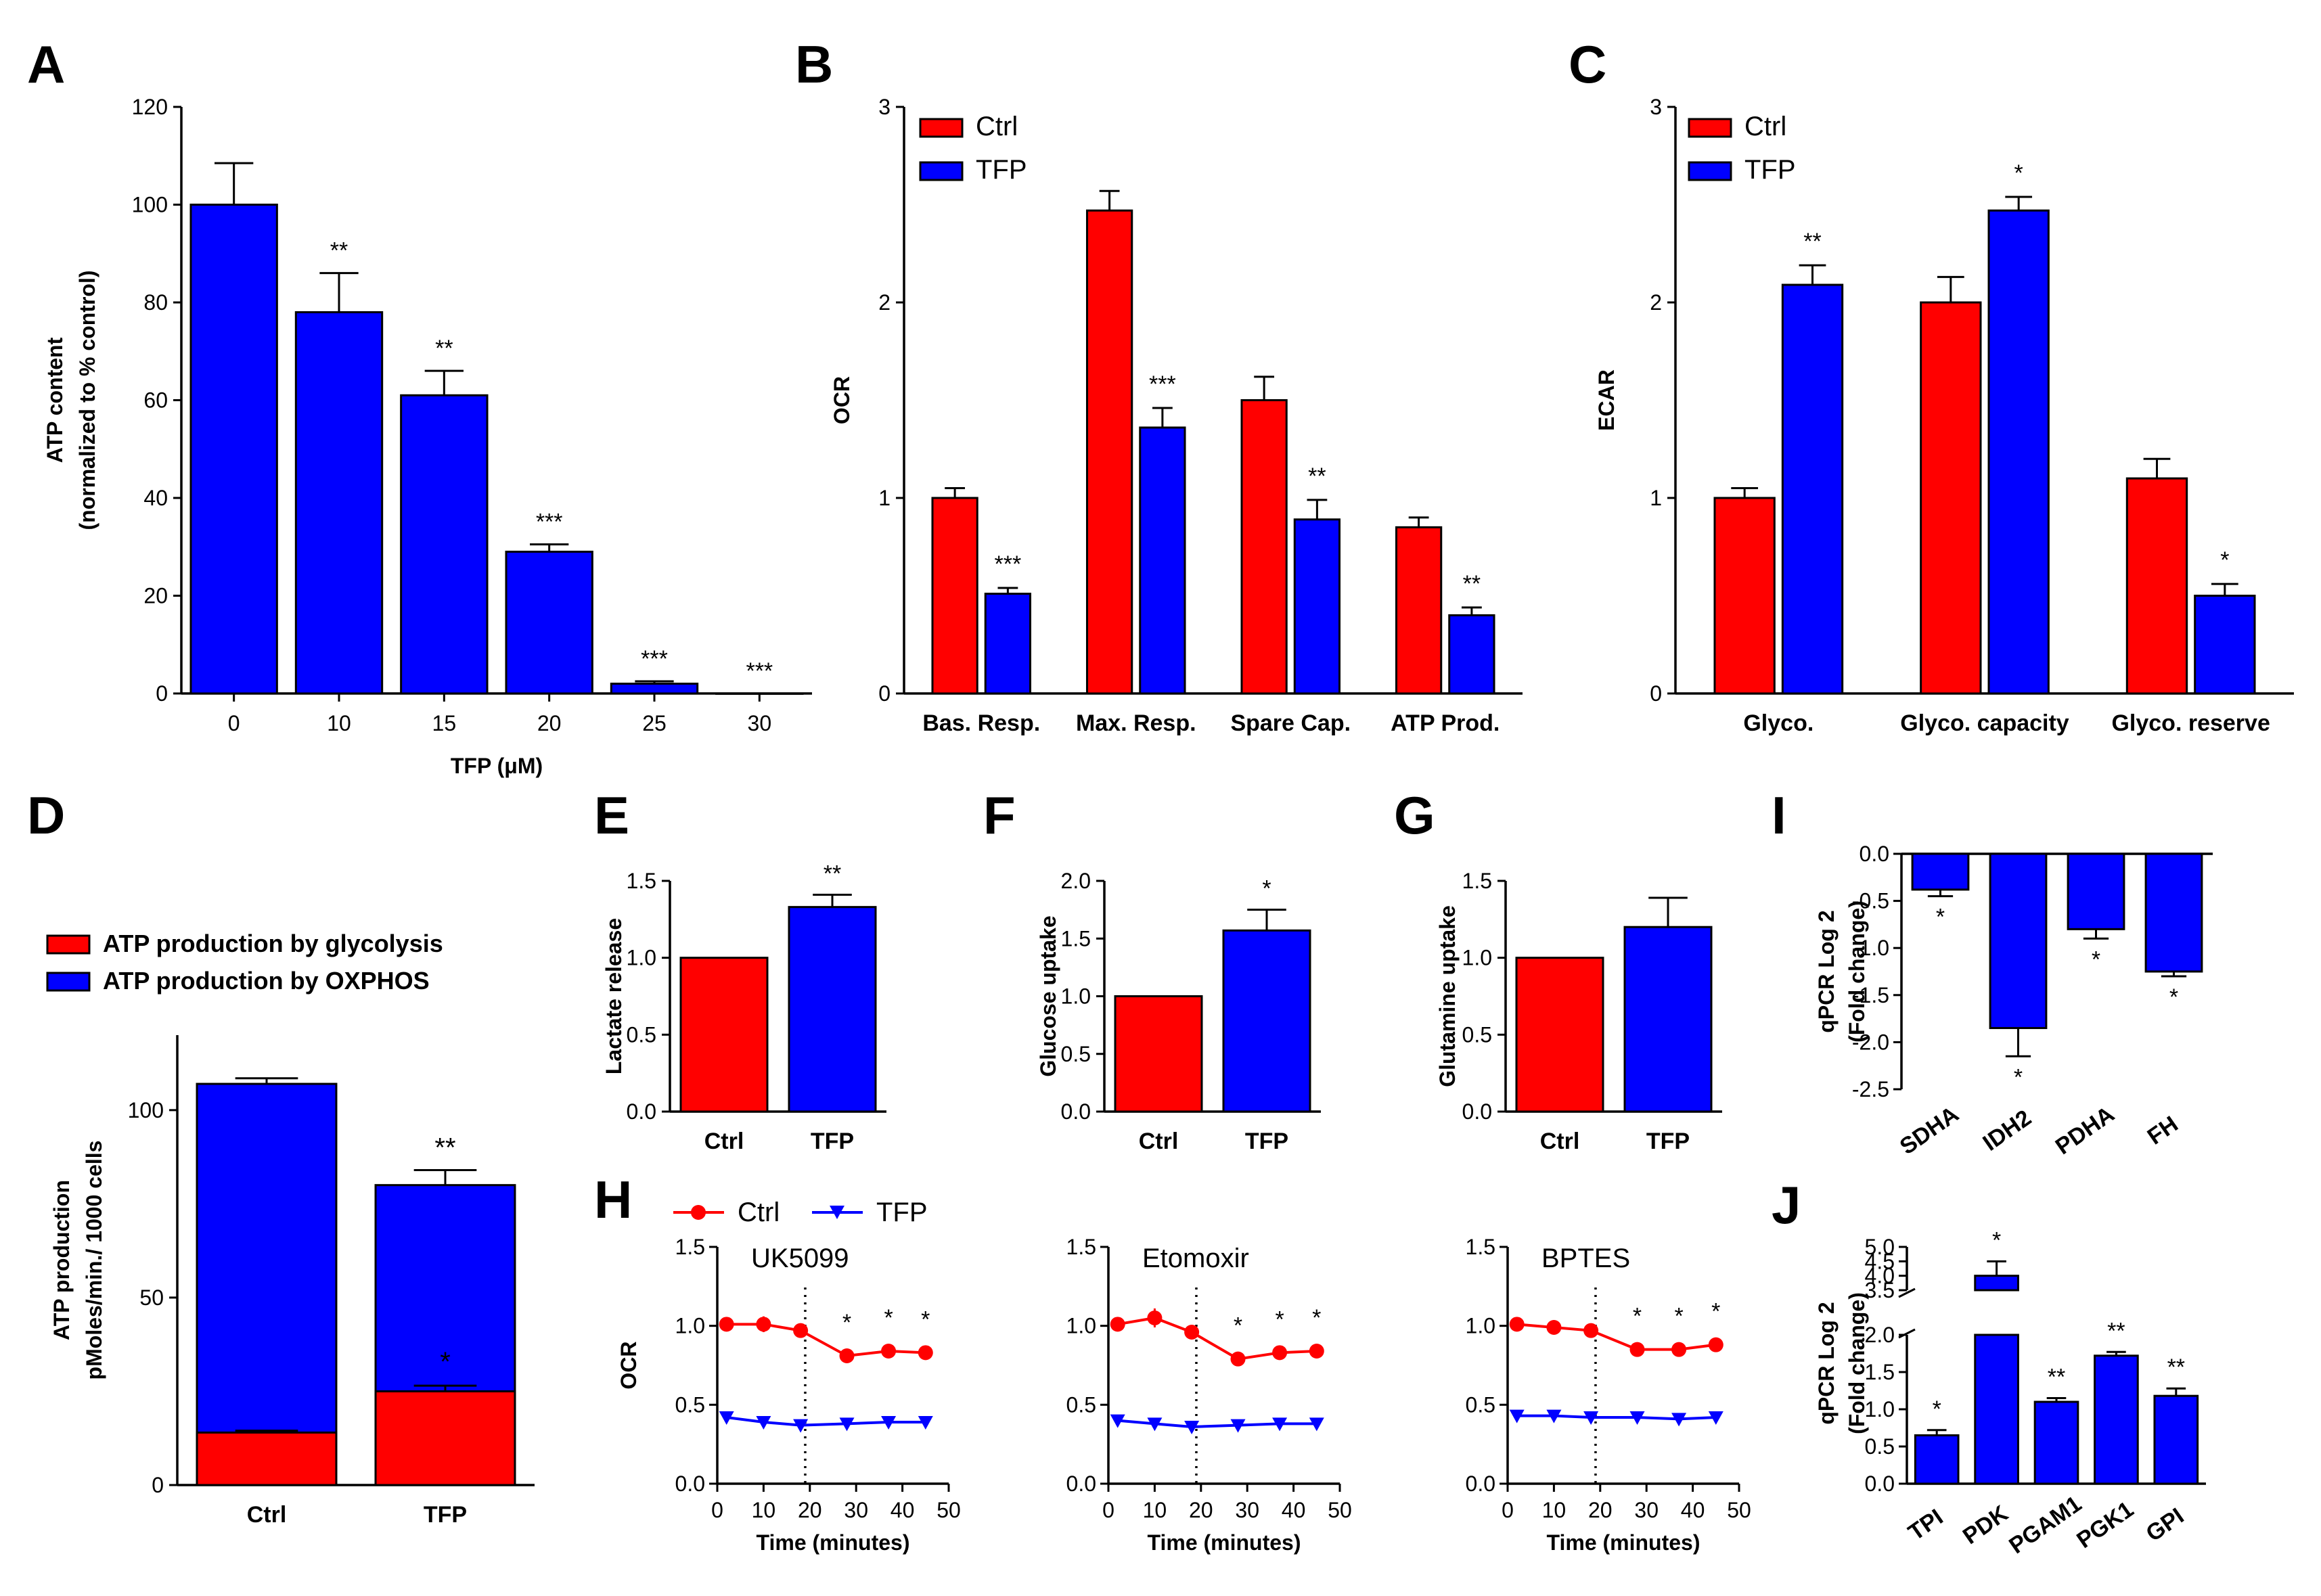  What do you see at coordinates (2085, 1131) in the screenshot?
I see `i-x-tick-label: PDHA` at bounding box center [2085, 1131].